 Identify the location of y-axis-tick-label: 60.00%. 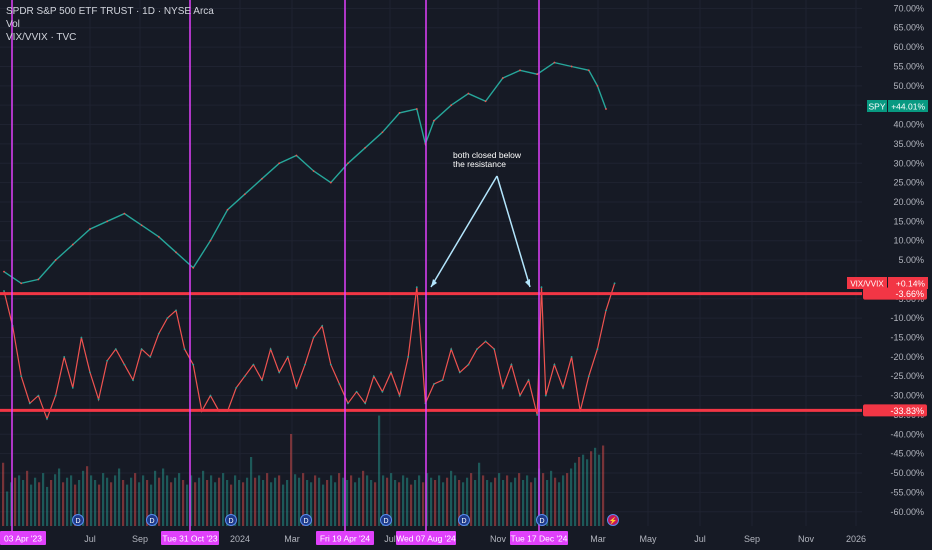
(908, 47).